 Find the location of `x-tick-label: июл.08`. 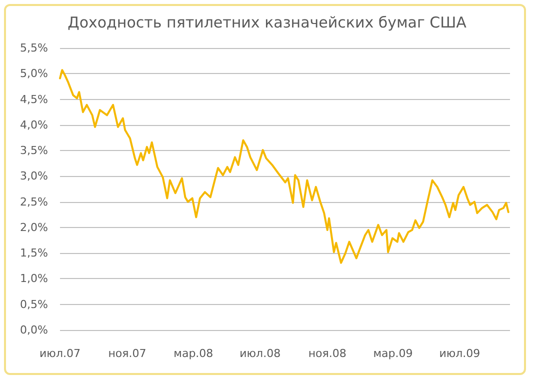

x-tick-label: июл.08 is located at coordinates (260, 353).